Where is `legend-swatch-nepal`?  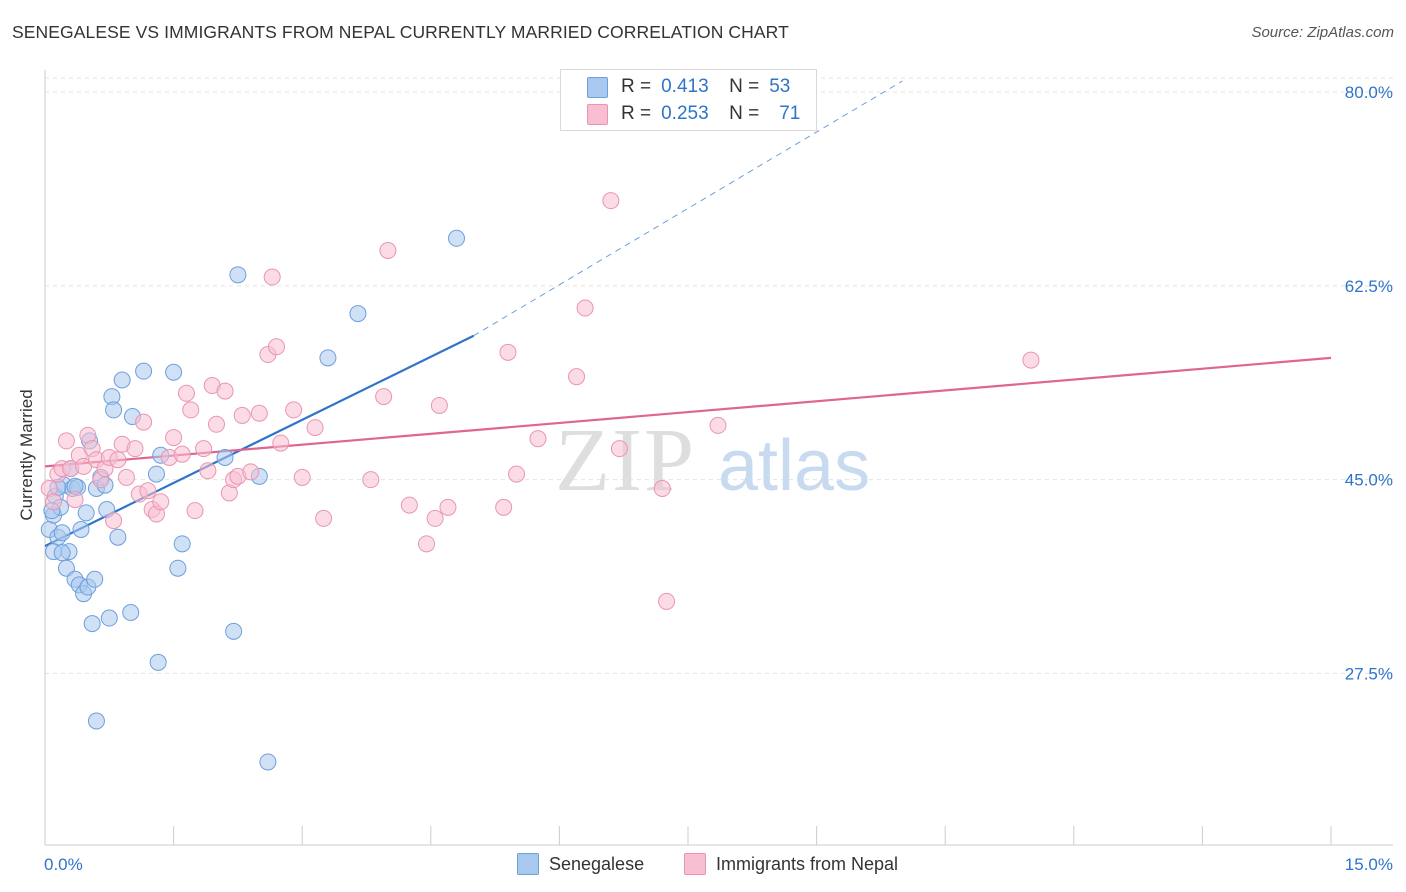
legend-swatch-nepal is located at coordinates (597, 114).